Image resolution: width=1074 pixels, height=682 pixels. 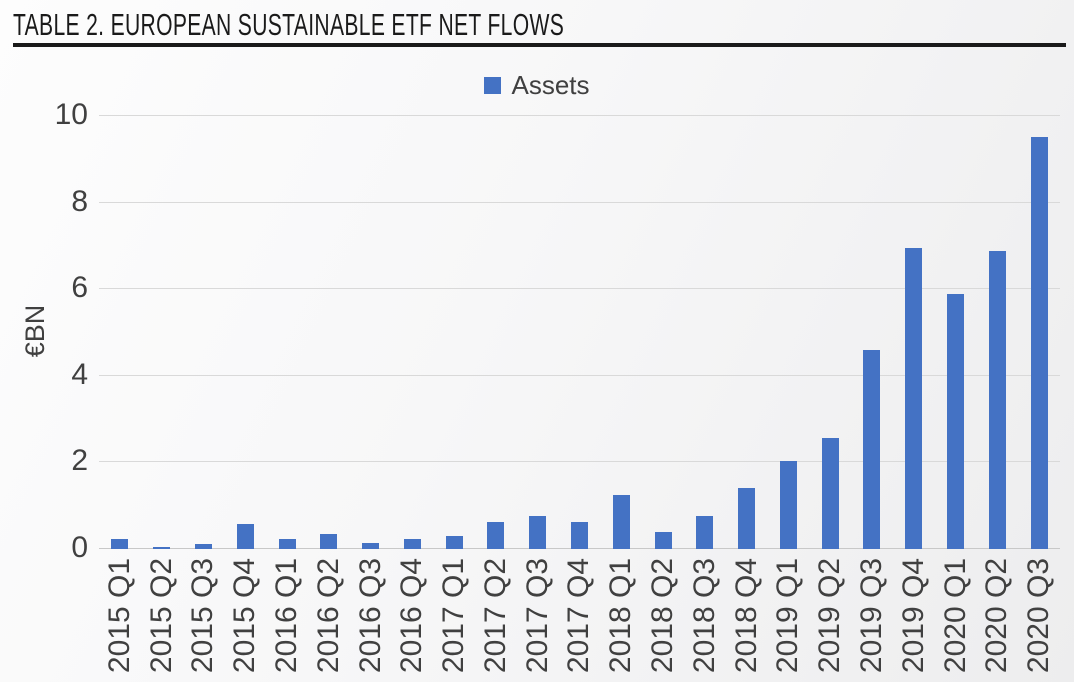 What do you see at coordinates (495, 616) in the screenshot?
I see `x-tick-label-2017-q2: 2017 Q2` at bounding box center [495, 616].